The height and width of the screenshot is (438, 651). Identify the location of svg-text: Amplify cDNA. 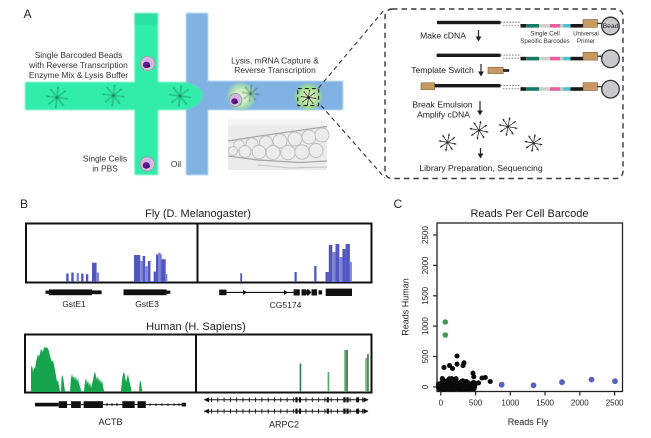
(443, 114).